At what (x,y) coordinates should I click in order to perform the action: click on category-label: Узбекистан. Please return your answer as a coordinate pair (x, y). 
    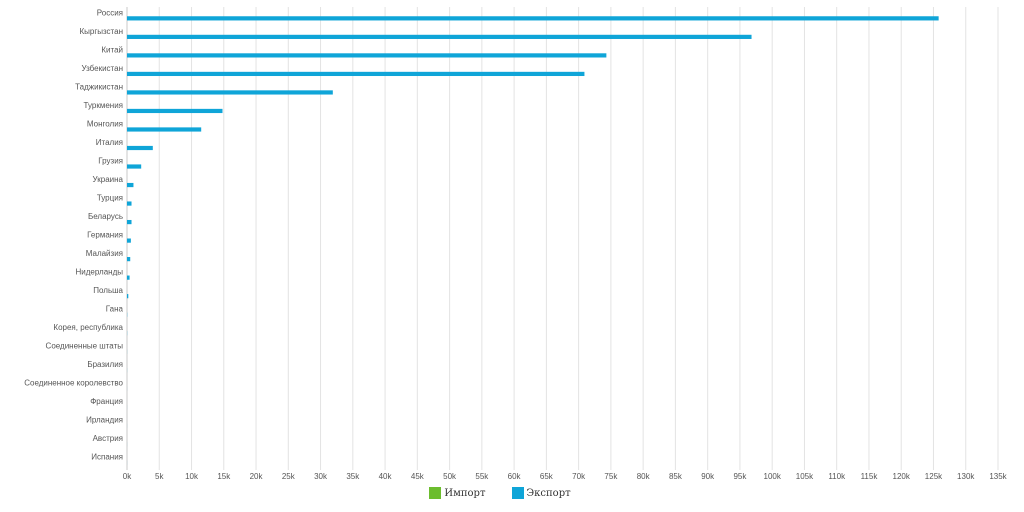
    Looking at the image, I should click on (102, 68).